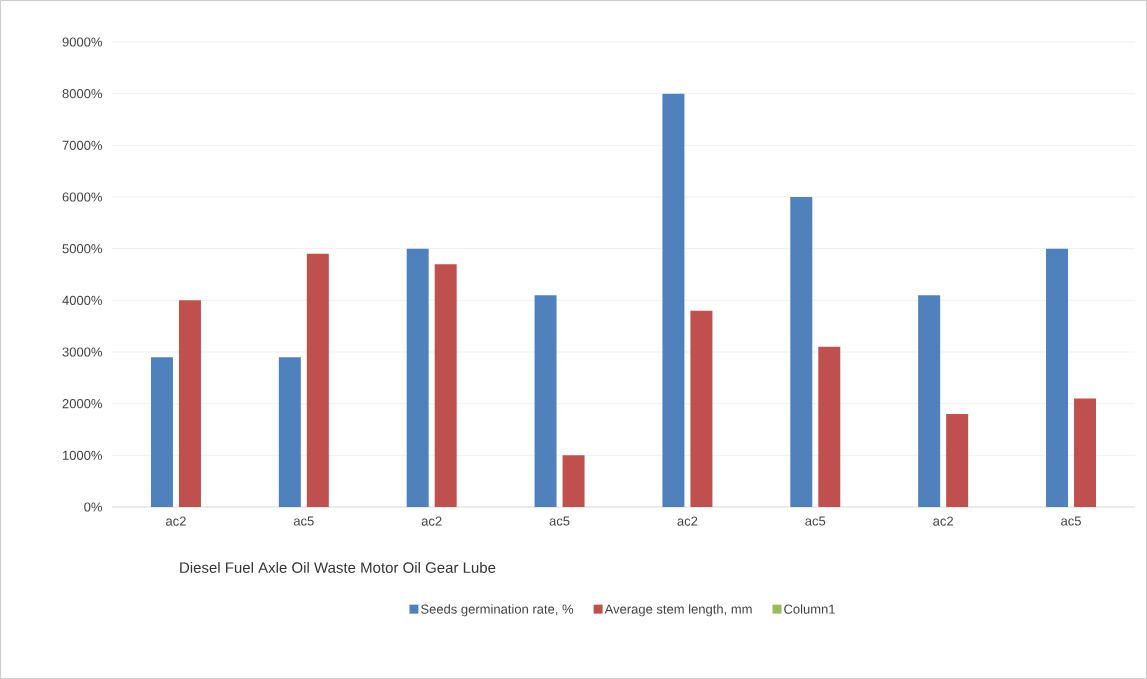 The width and height of the screenshot is (1147, 679). Describe the element at coordinates (809, 609) in the screenshot. I see `legend-label: Column1` at that location.